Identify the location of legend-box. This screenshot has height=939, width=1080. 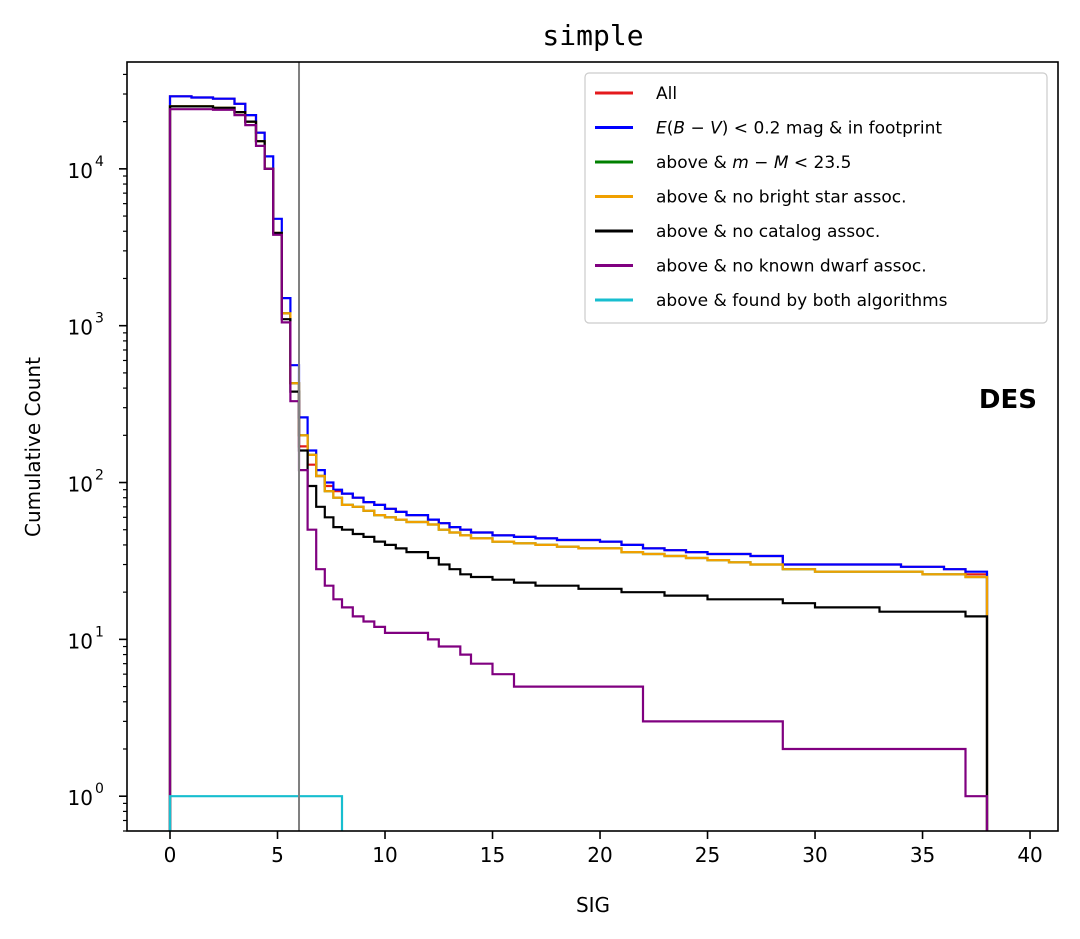
(816, 198).